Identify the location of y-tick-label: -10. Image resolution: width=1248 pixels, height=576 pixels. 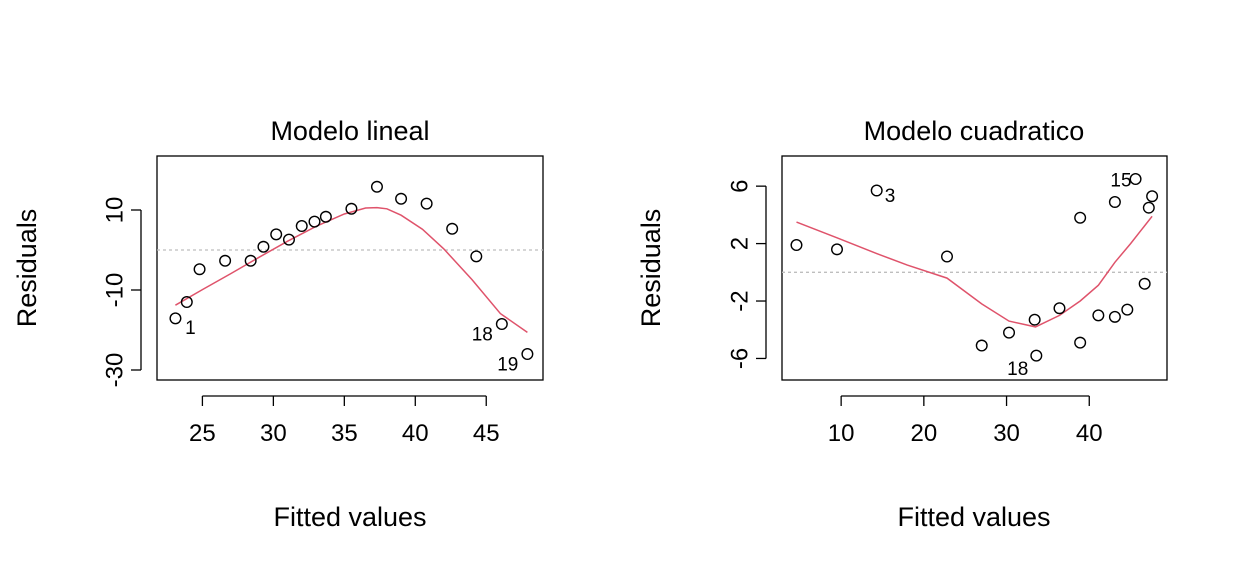
(115, 290).